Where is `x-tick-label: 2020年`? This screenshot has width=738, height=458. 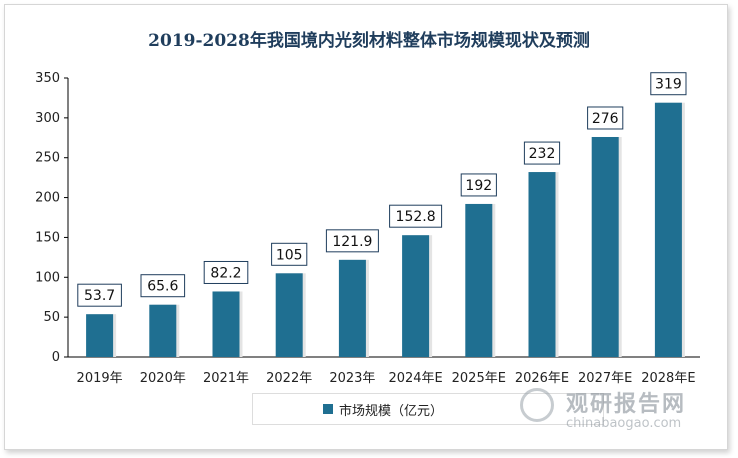
x-tick-label: 2020年 is located at coordinates (163, 378).